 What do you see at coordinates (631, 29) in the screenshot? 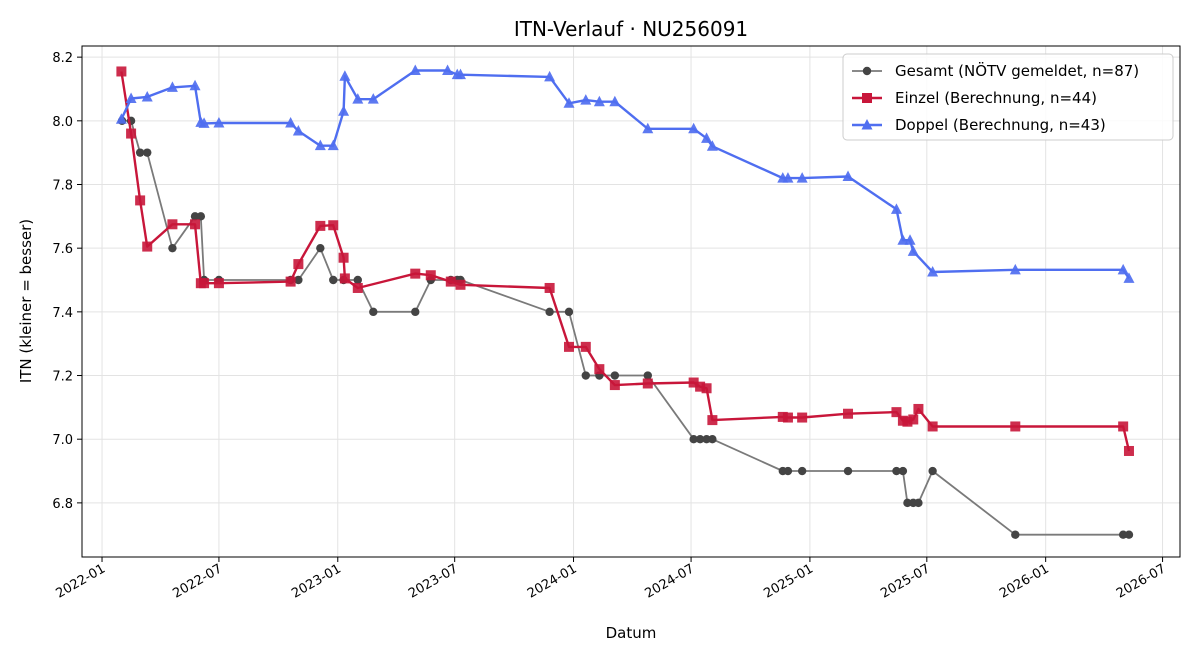
I see `chart-title: ITN-Verlauf · NU256091` at bounding box center [631, 29].